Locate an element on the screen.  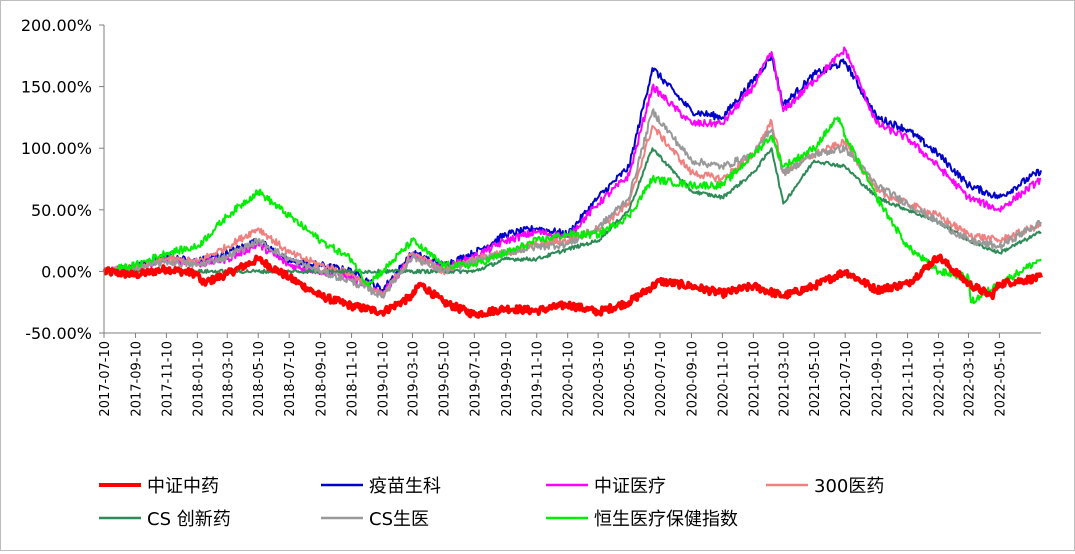
legend-label-2: 疫苗生科 is located at coordinates (405, 486).